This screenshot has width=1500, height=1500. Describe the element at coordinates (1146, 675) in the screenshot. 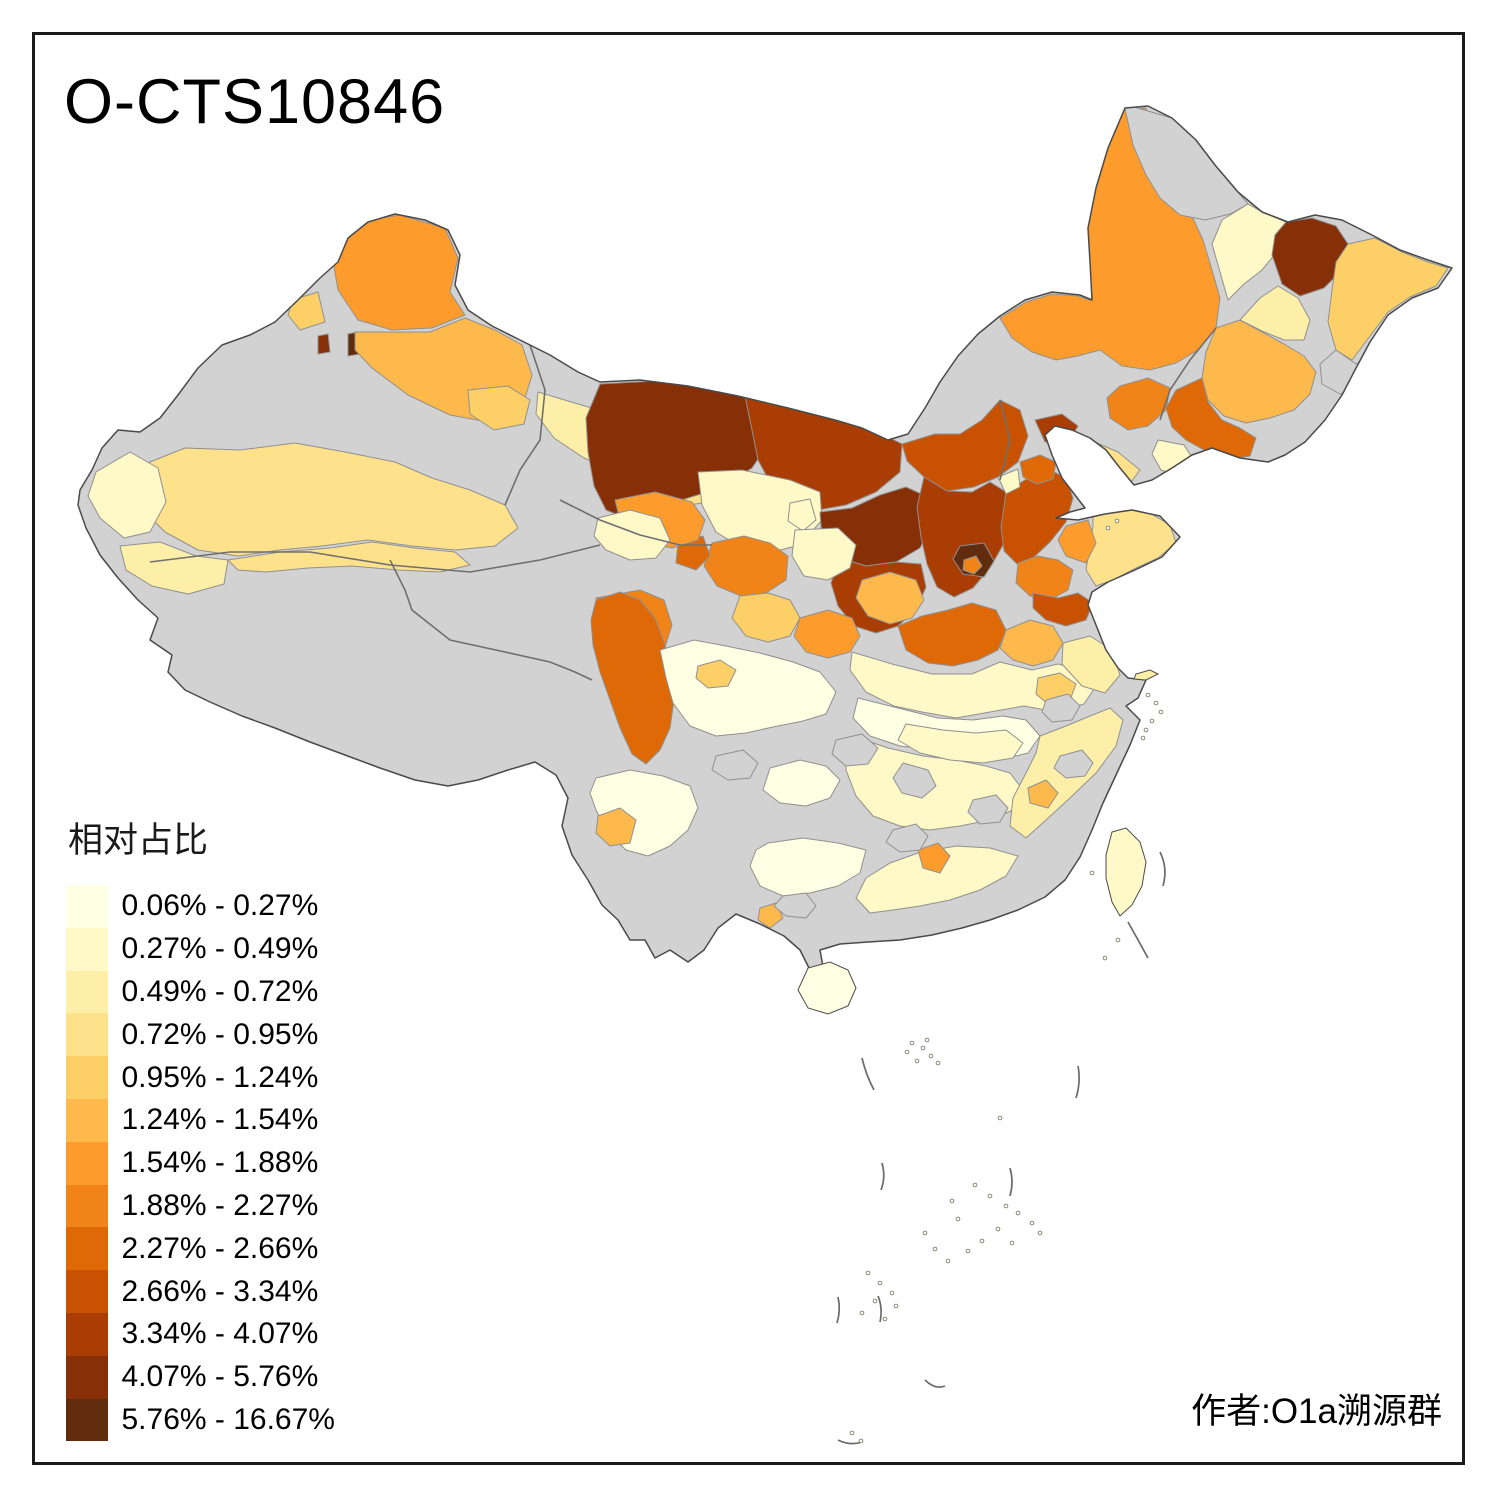

I see `island-chongming` at that location.